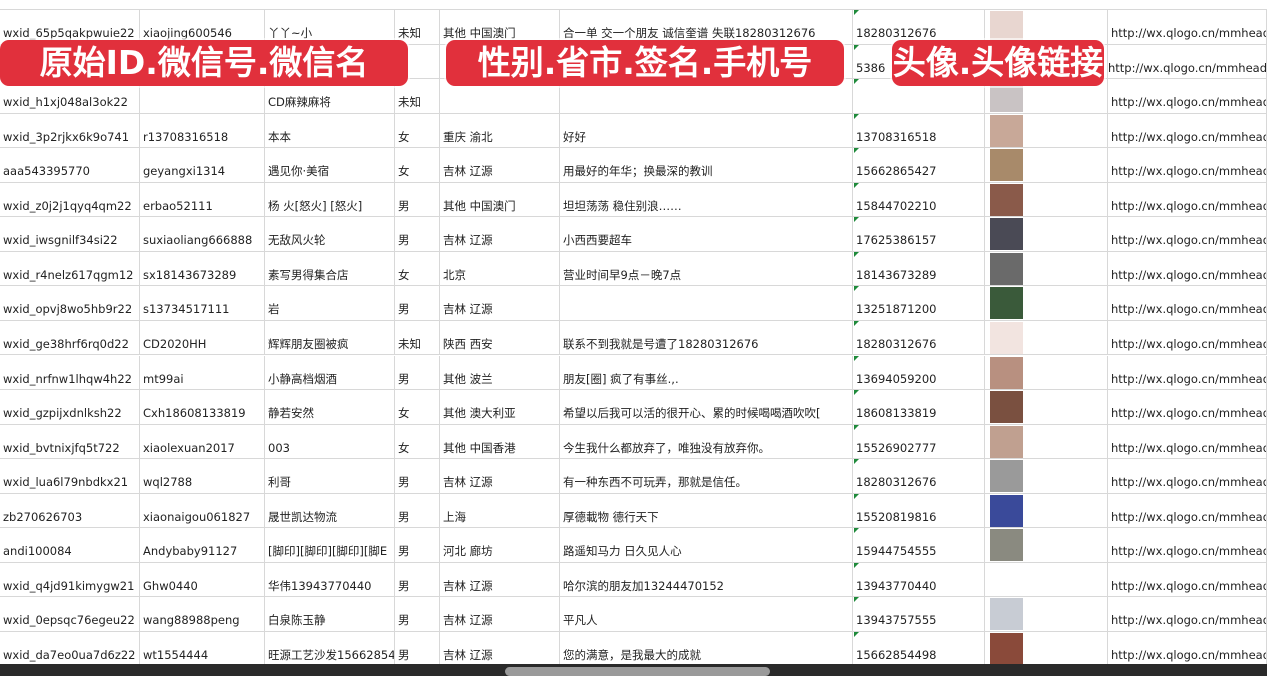 This screenshot has height=676, width=1267. Describe the element at coordinates (70, 96) in the screenshot. I see `original-id-cell: wxid_h1xj048al3ok22` at that location.